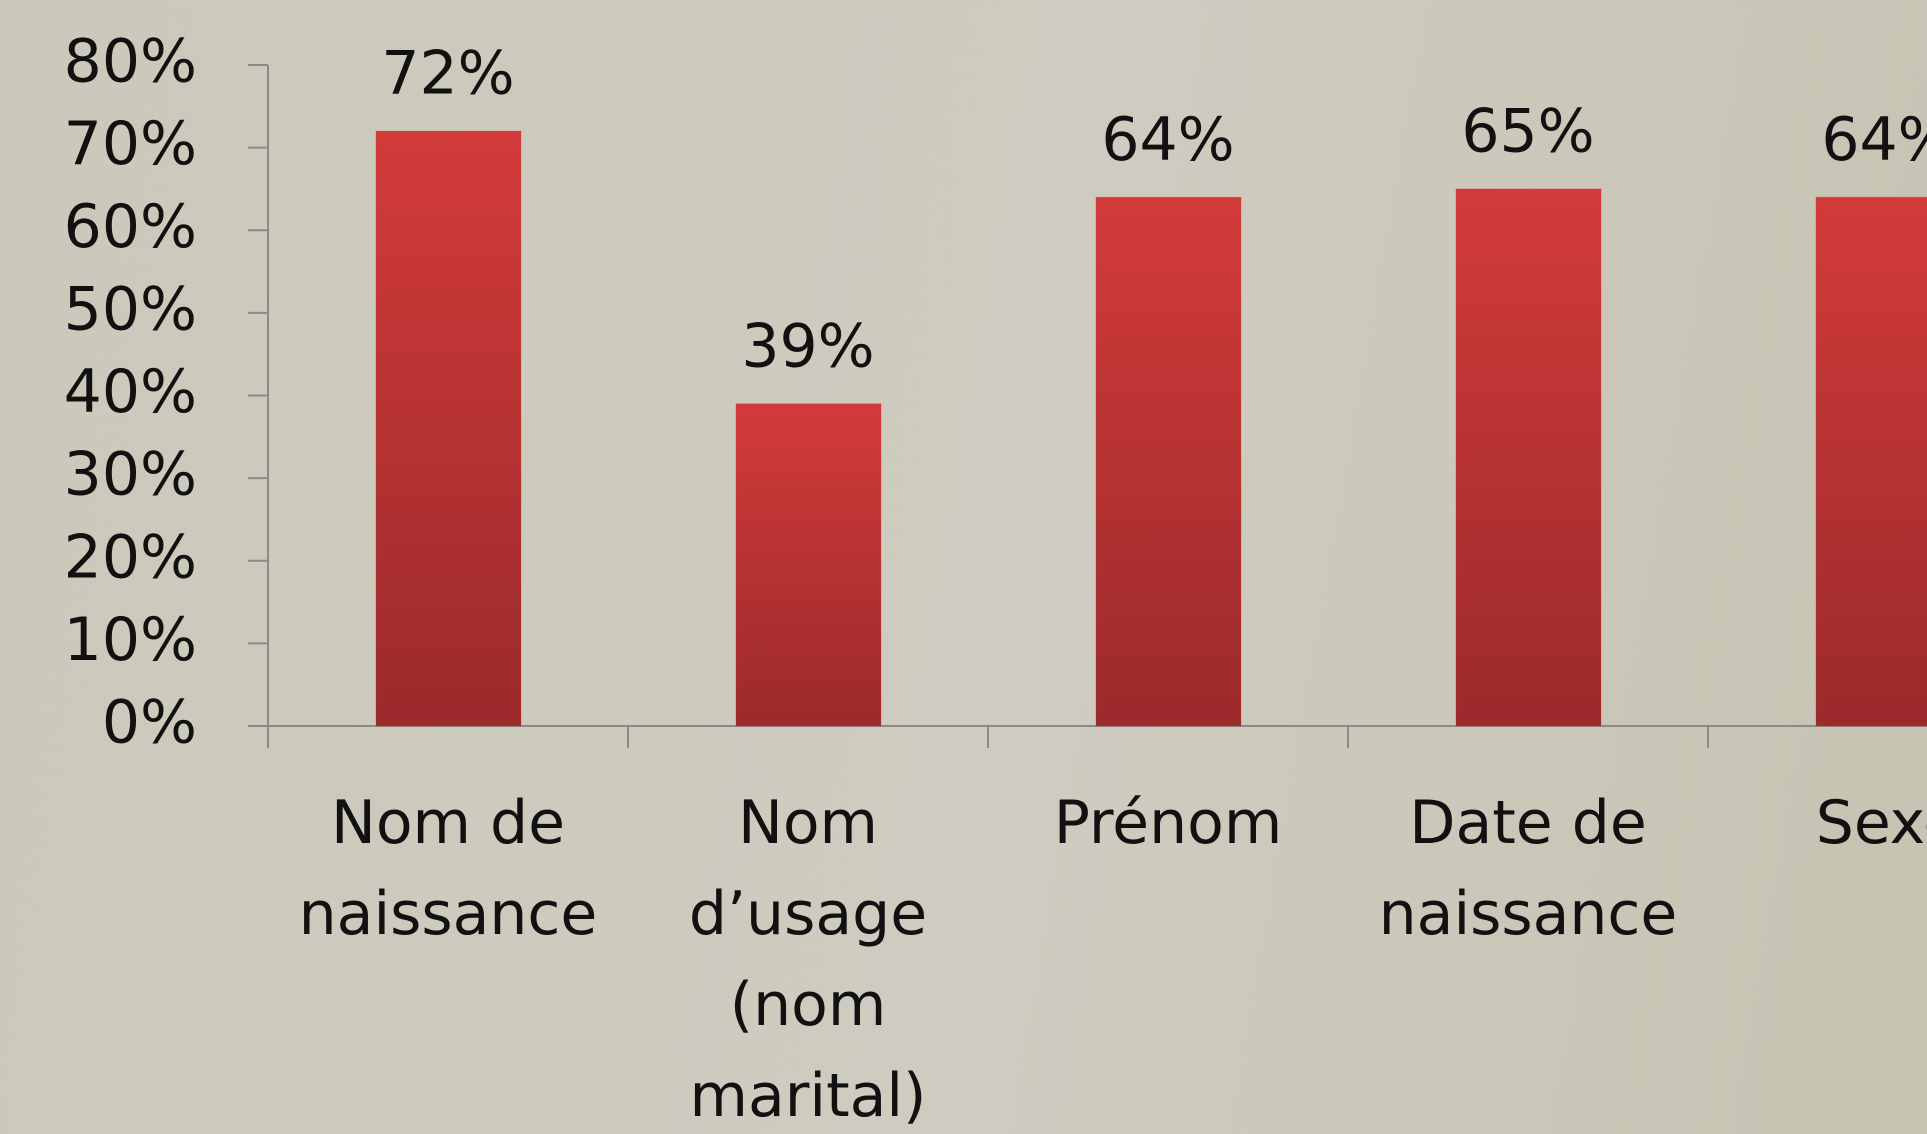 The image size is (1927, 1134). Describe the element at coordinates (807, 346) in the screenshot. I see `data-label: 39%` at that location.